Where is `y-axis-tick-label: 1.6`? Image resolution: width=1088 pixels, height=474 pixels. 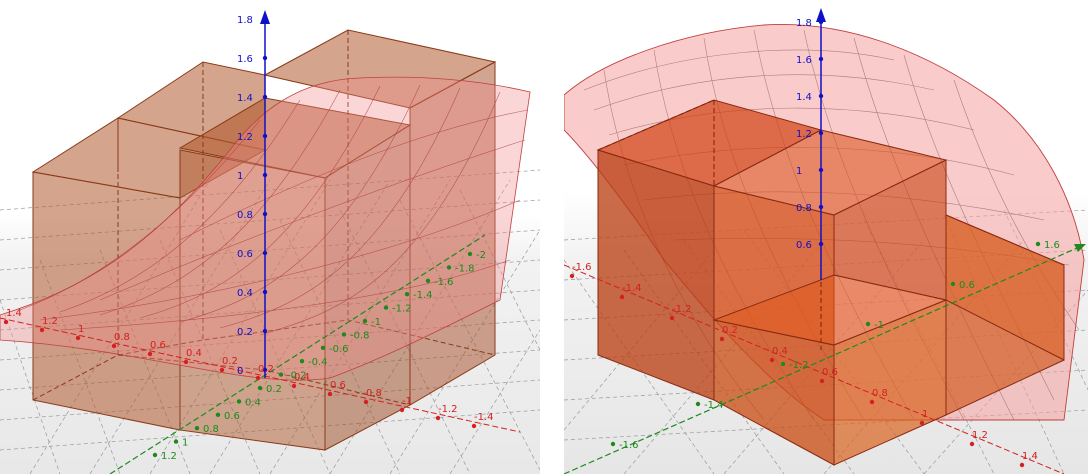 y-axis-tick-label: 1.6 is located at coordinates (1052, 245).